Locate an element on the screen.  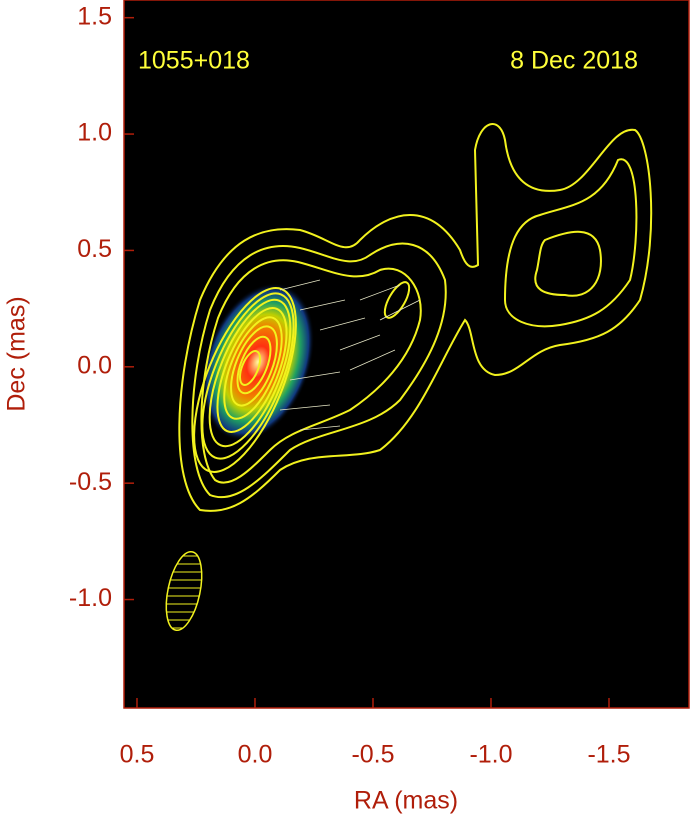
polarization-ticks is located at coordinates (350, 355).